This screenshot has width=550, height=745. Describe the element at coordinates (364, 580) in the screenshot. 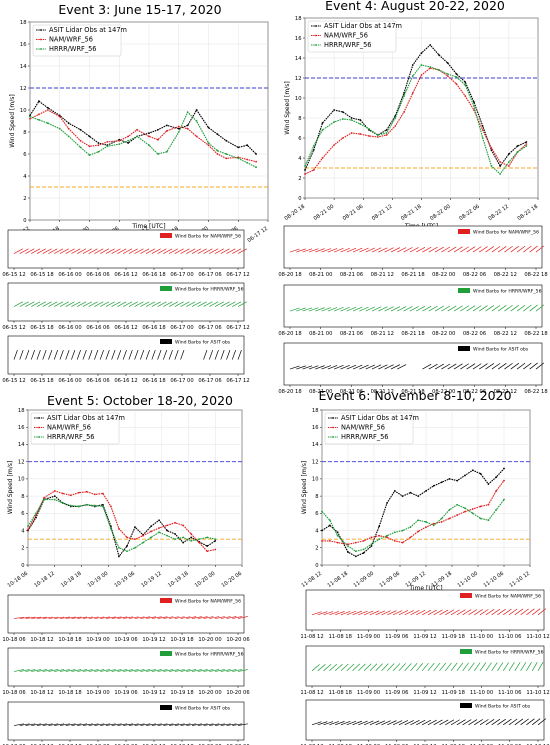

I see `x-tick-label: 11-09 00` at that location.